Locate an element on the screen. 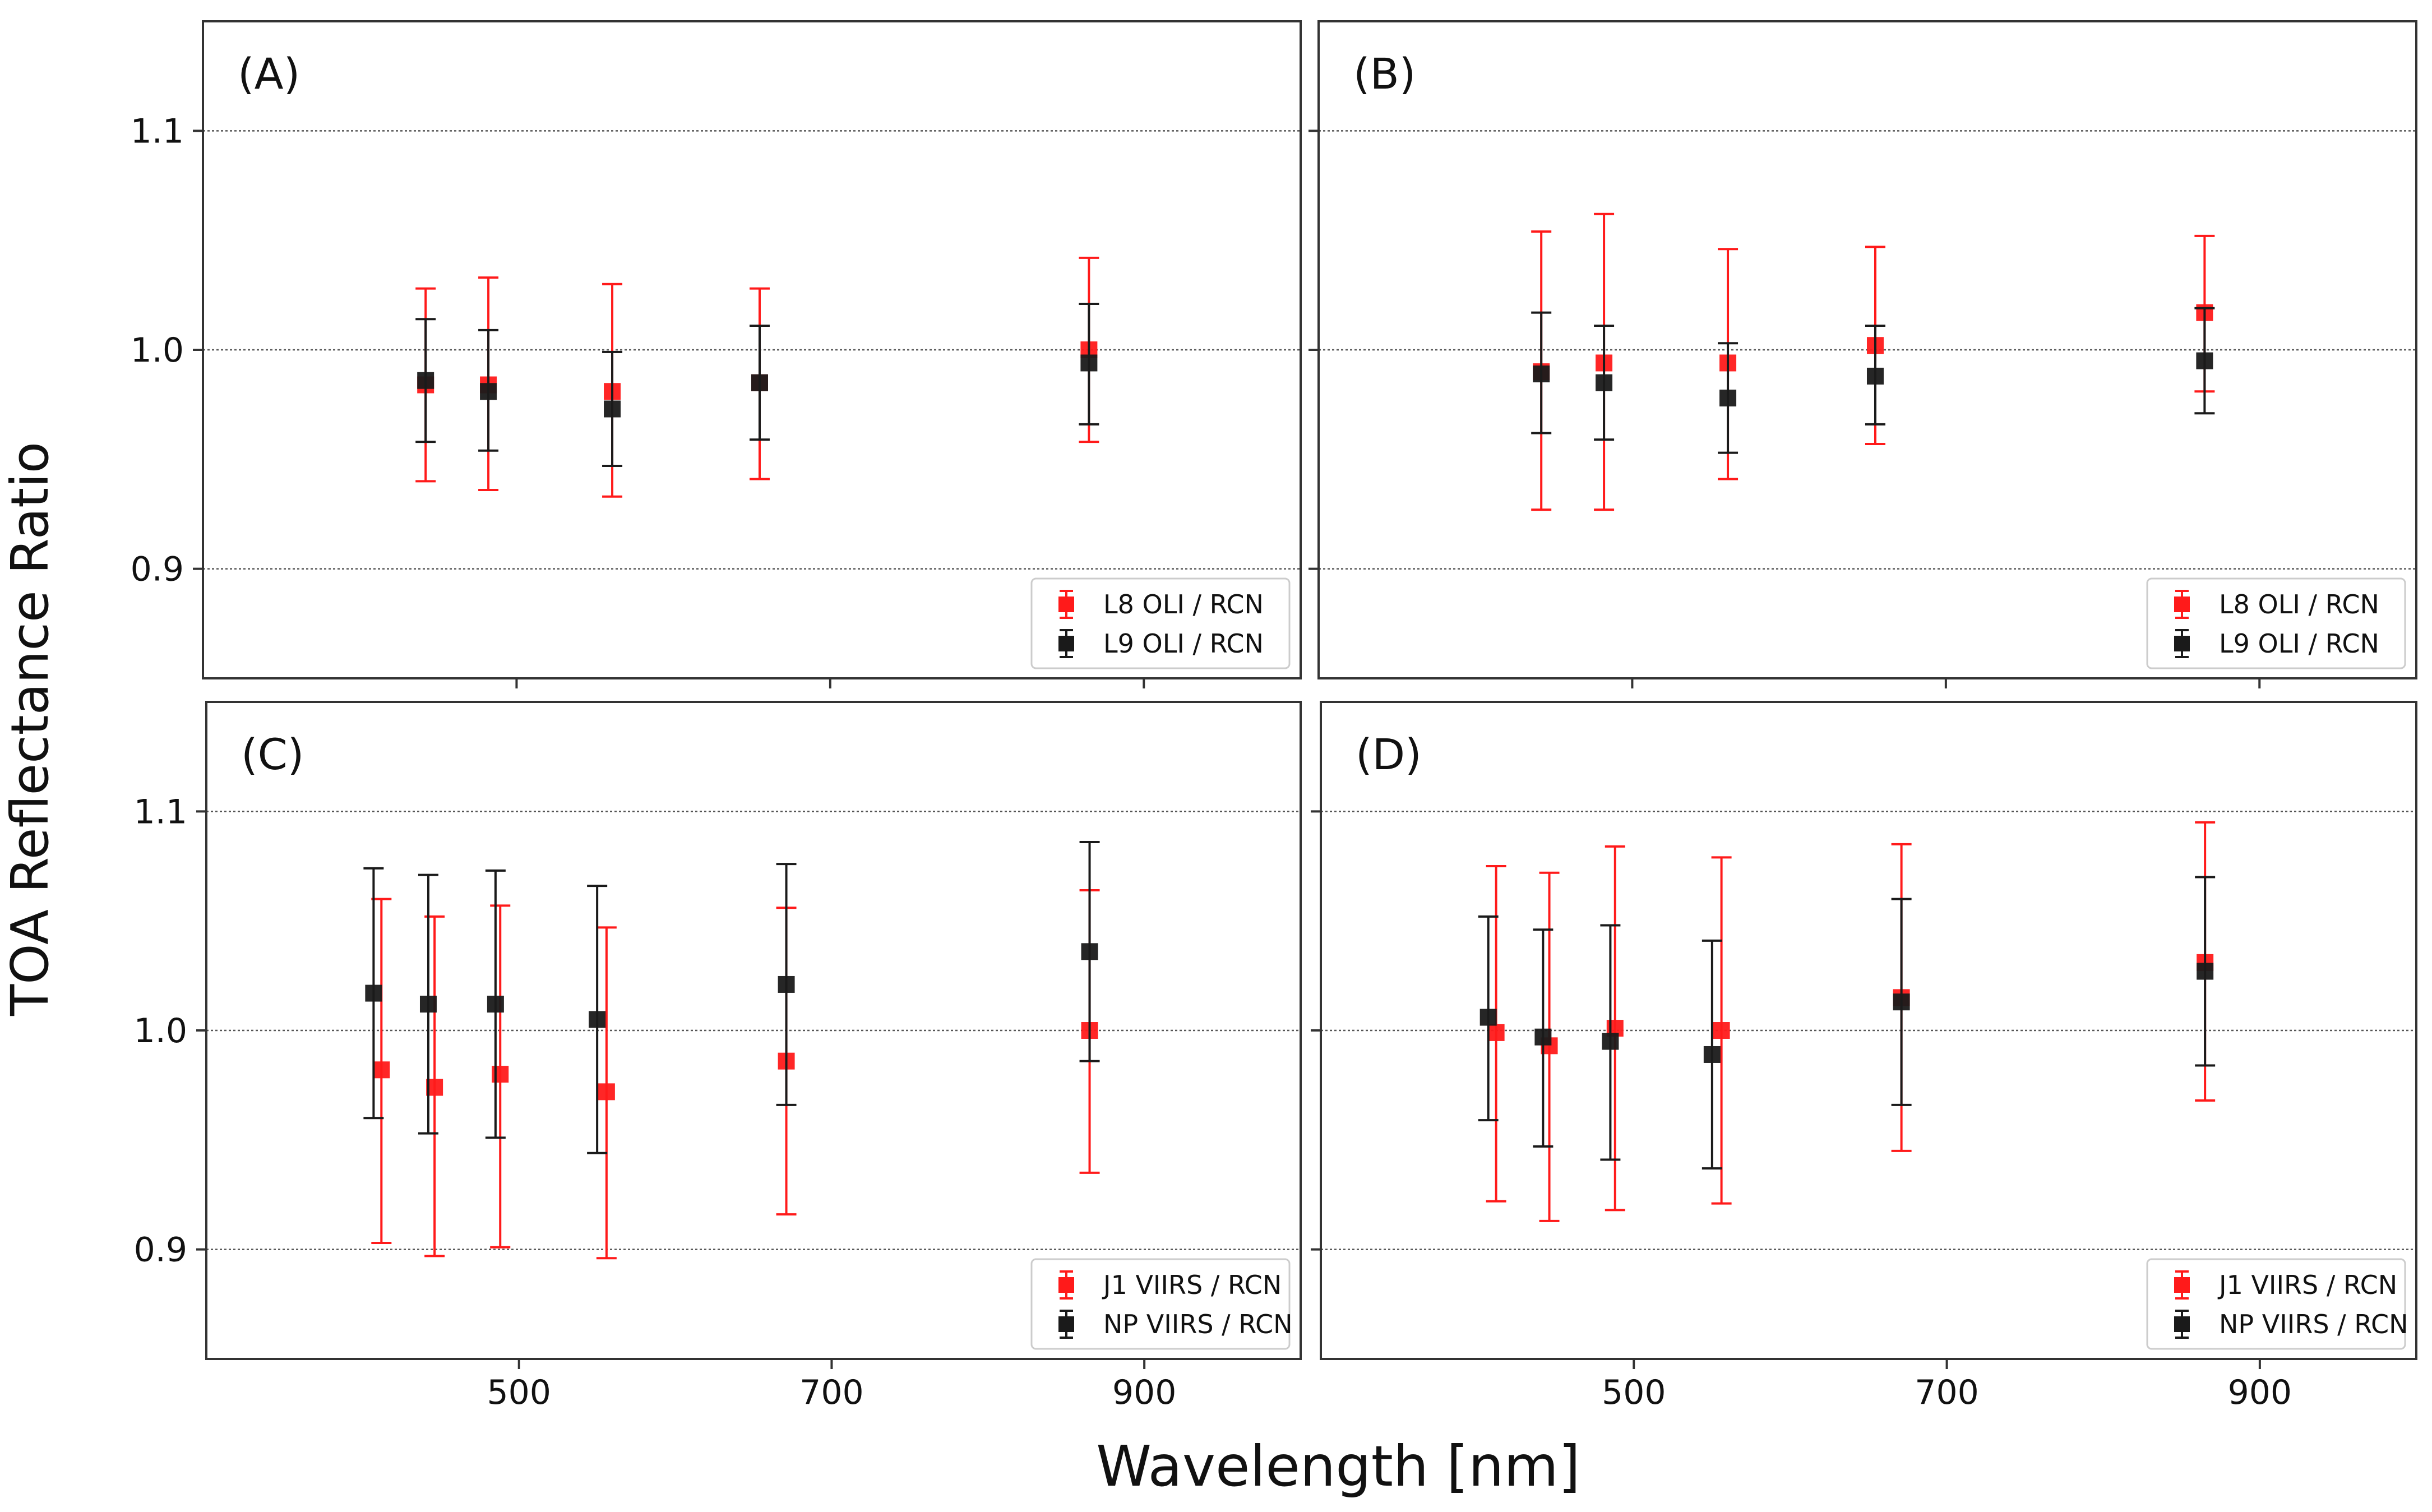  panel-label: (A) is located at coordinates (269, 74).